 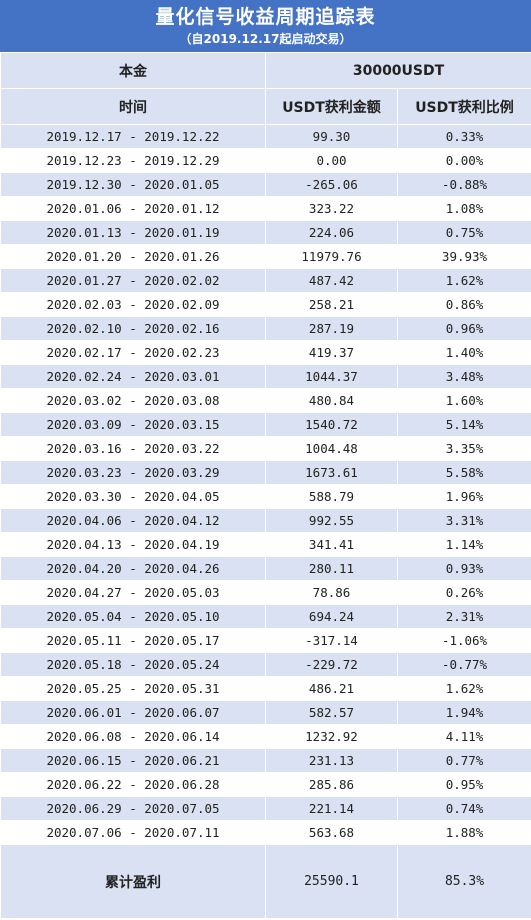 What do you see at coordinates (331, 280) in the screenshot?
I see `row-amount: 487.42` at bounding box center [331, 280].